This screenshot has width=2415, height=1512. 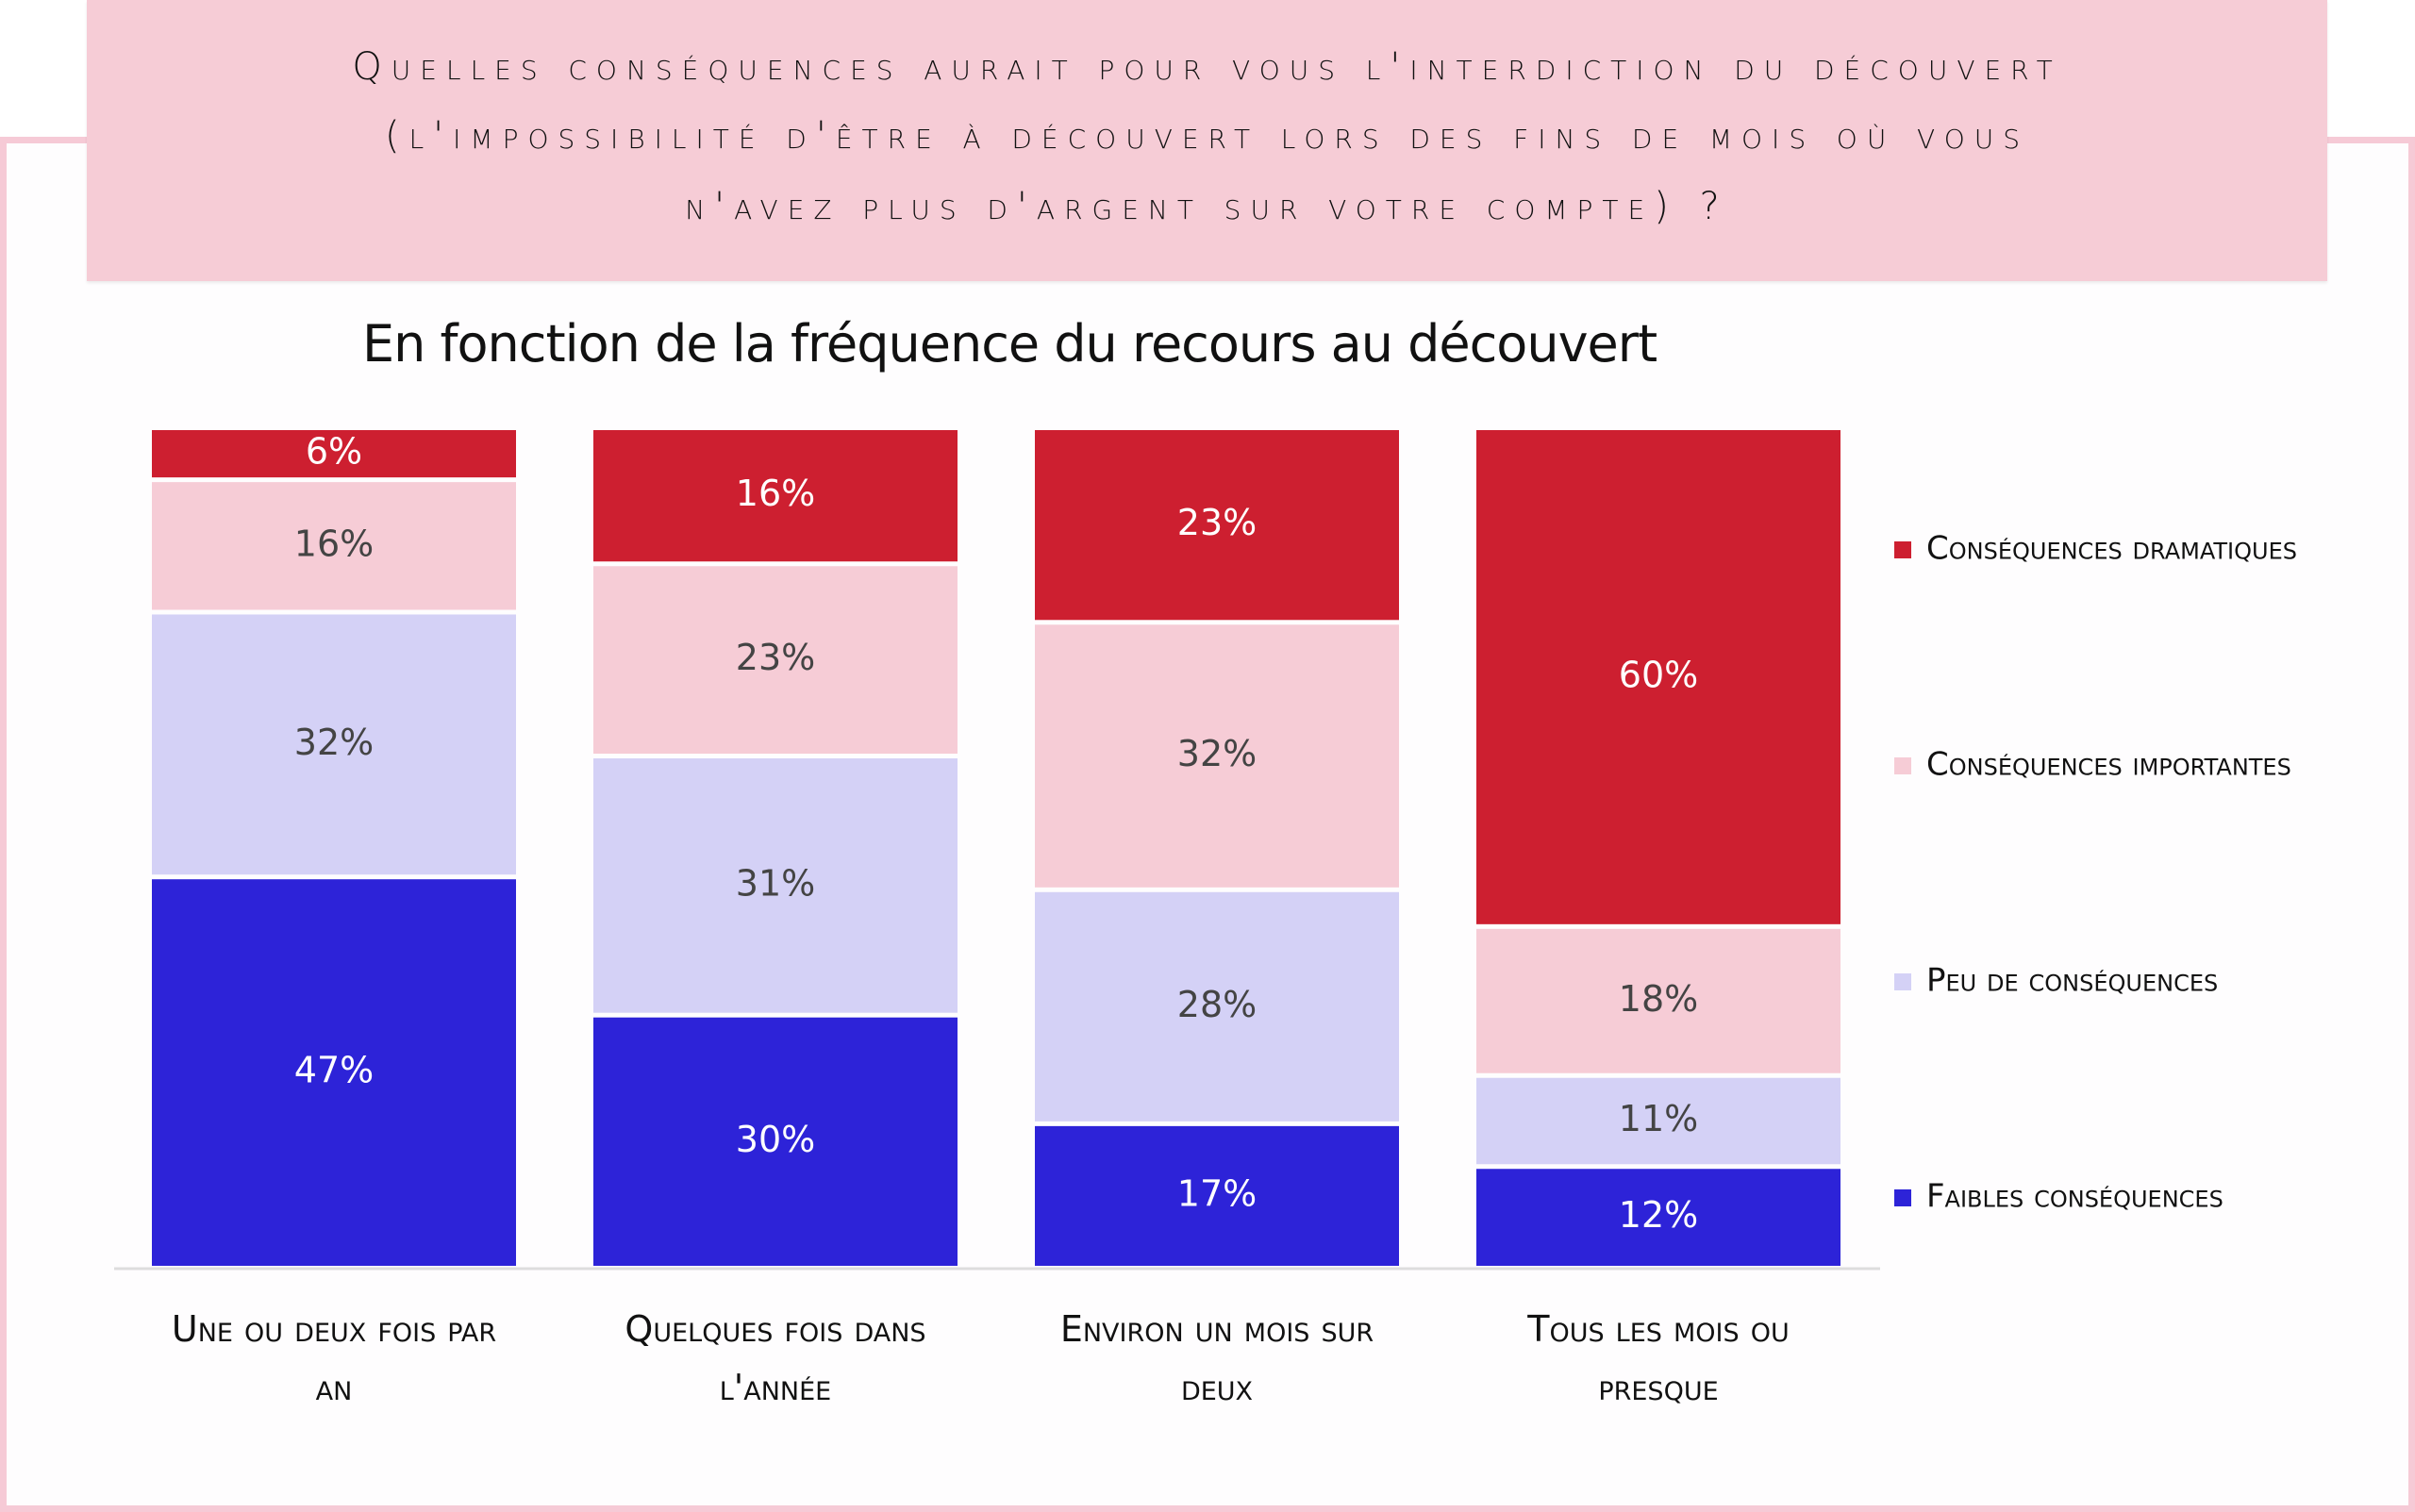 What do you see at coordinates (1207, 206) in the screenshot?
I see `question-line-3: n'avez plus d'argent sur votre compte) ?` at bounding box center [1207, 206].